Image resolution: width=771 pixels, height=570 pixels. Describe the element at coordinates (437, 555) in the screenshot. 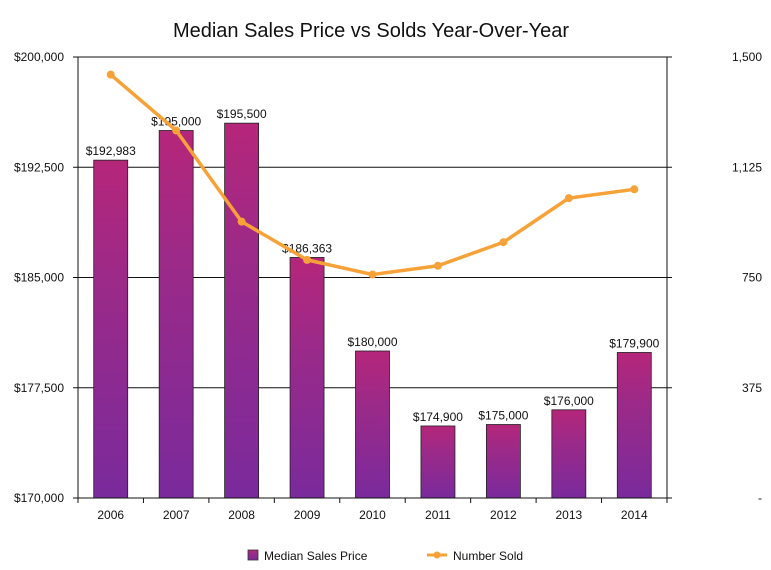

I see `legend-line-marker` at that location.